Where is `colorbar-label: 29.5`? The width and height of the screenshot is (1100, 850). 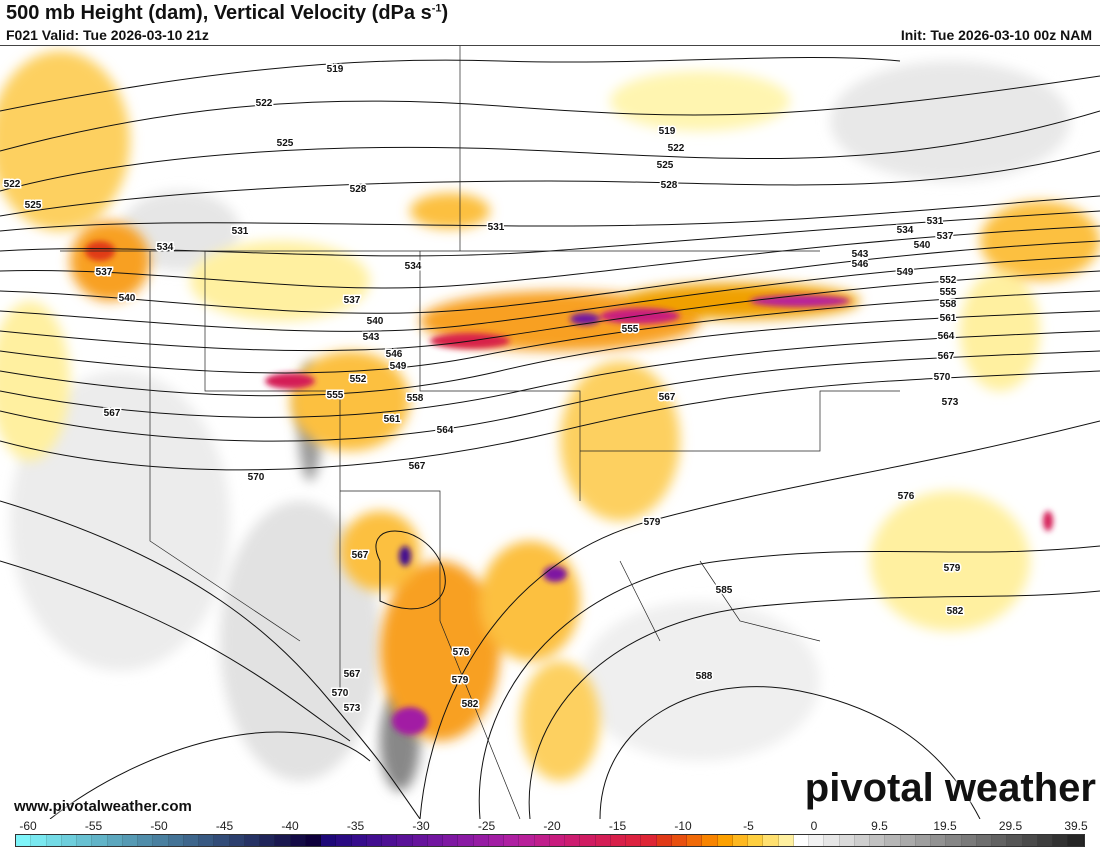
colorbar-label: 29.5 is located at coordinates (1010, 826).